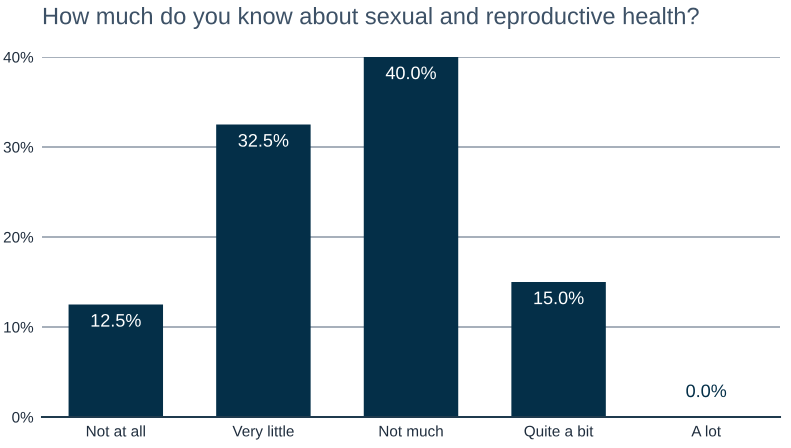 The height and width of the screenshot is (448, 791). What do you see at coordinates (411, 431) in the screenshot?
I see `x-tick-label: Not much` at bounding box center [411, 431].